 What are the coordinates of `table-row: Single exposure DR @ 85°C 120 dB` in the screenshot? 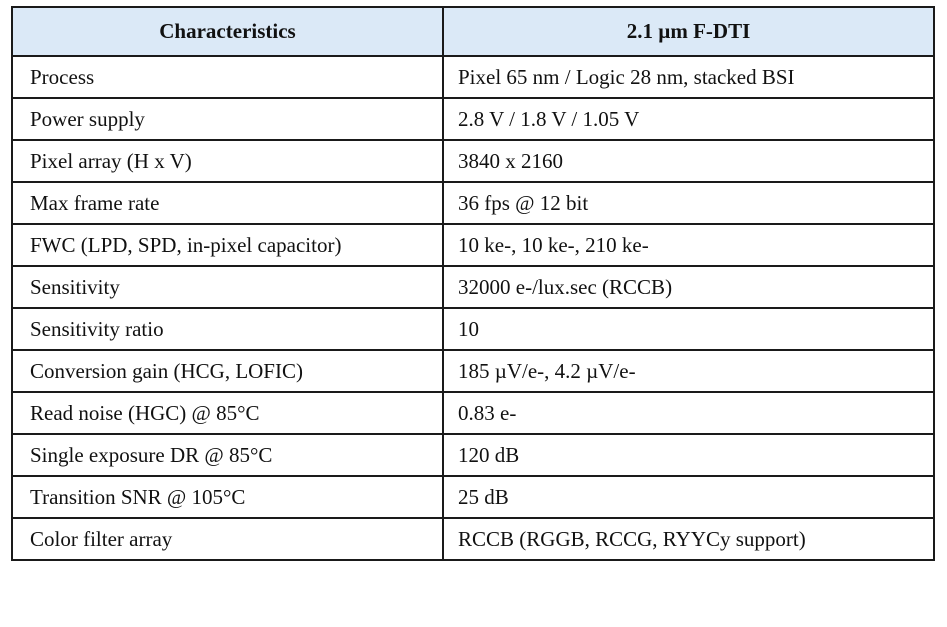 It's located at (473, 455).